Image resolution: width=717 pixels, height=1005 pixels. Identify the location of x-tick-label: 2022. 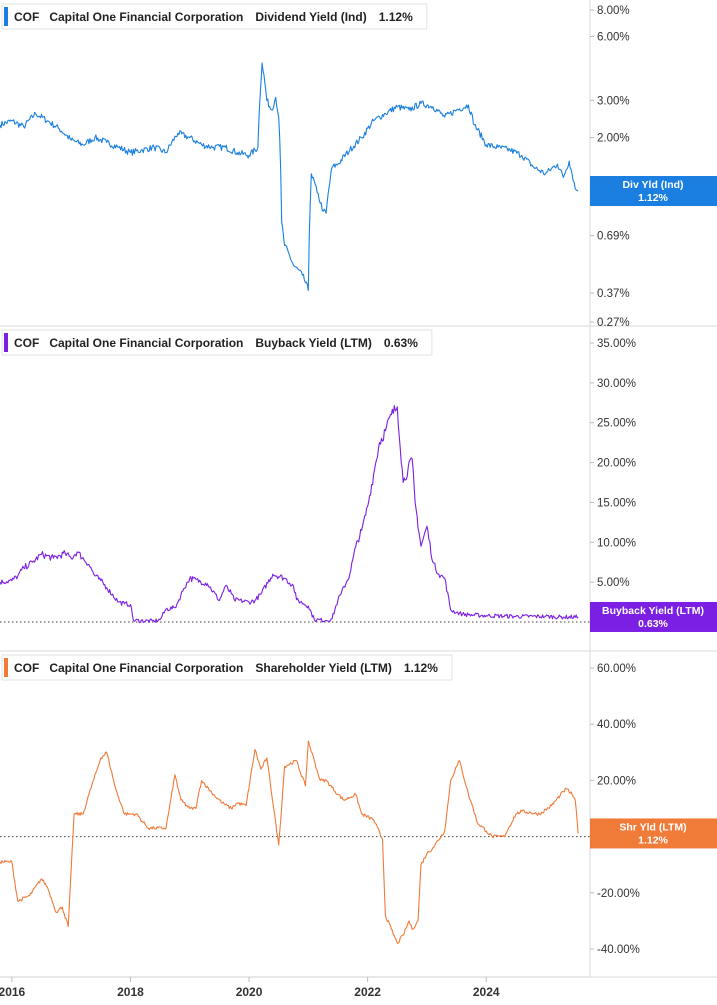
(367, 992).